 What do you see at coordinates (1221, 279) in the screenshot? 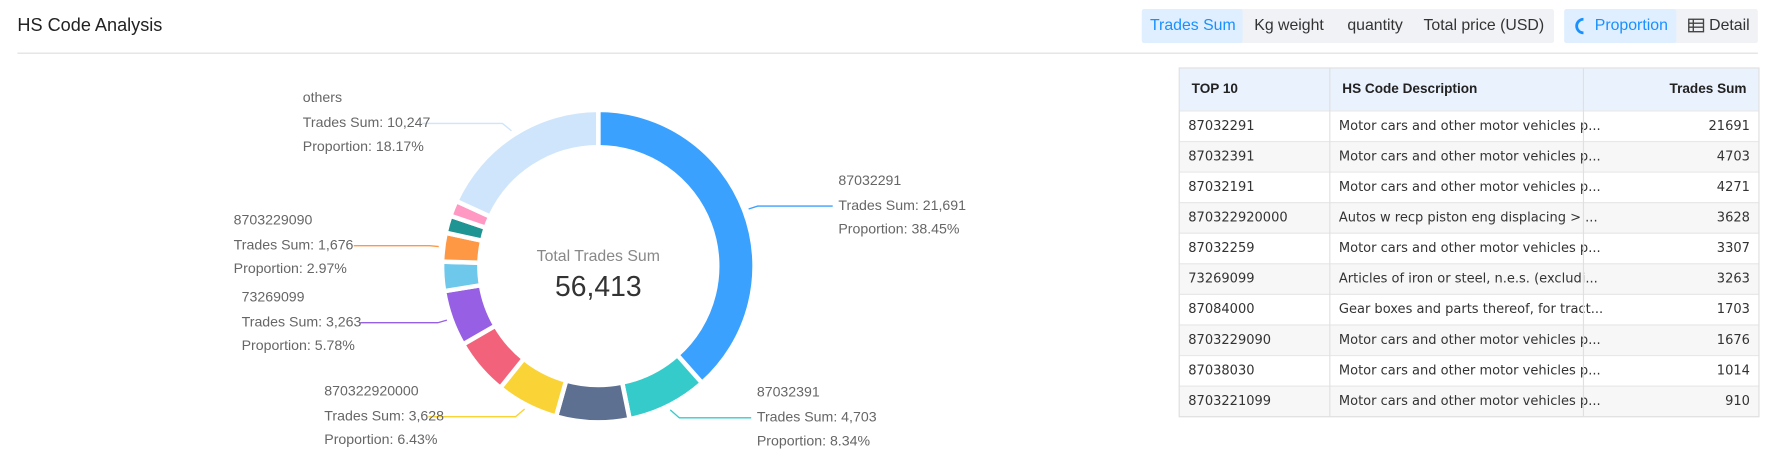
I see `table-cell: 73269099` at bounding box center [1221, 279].